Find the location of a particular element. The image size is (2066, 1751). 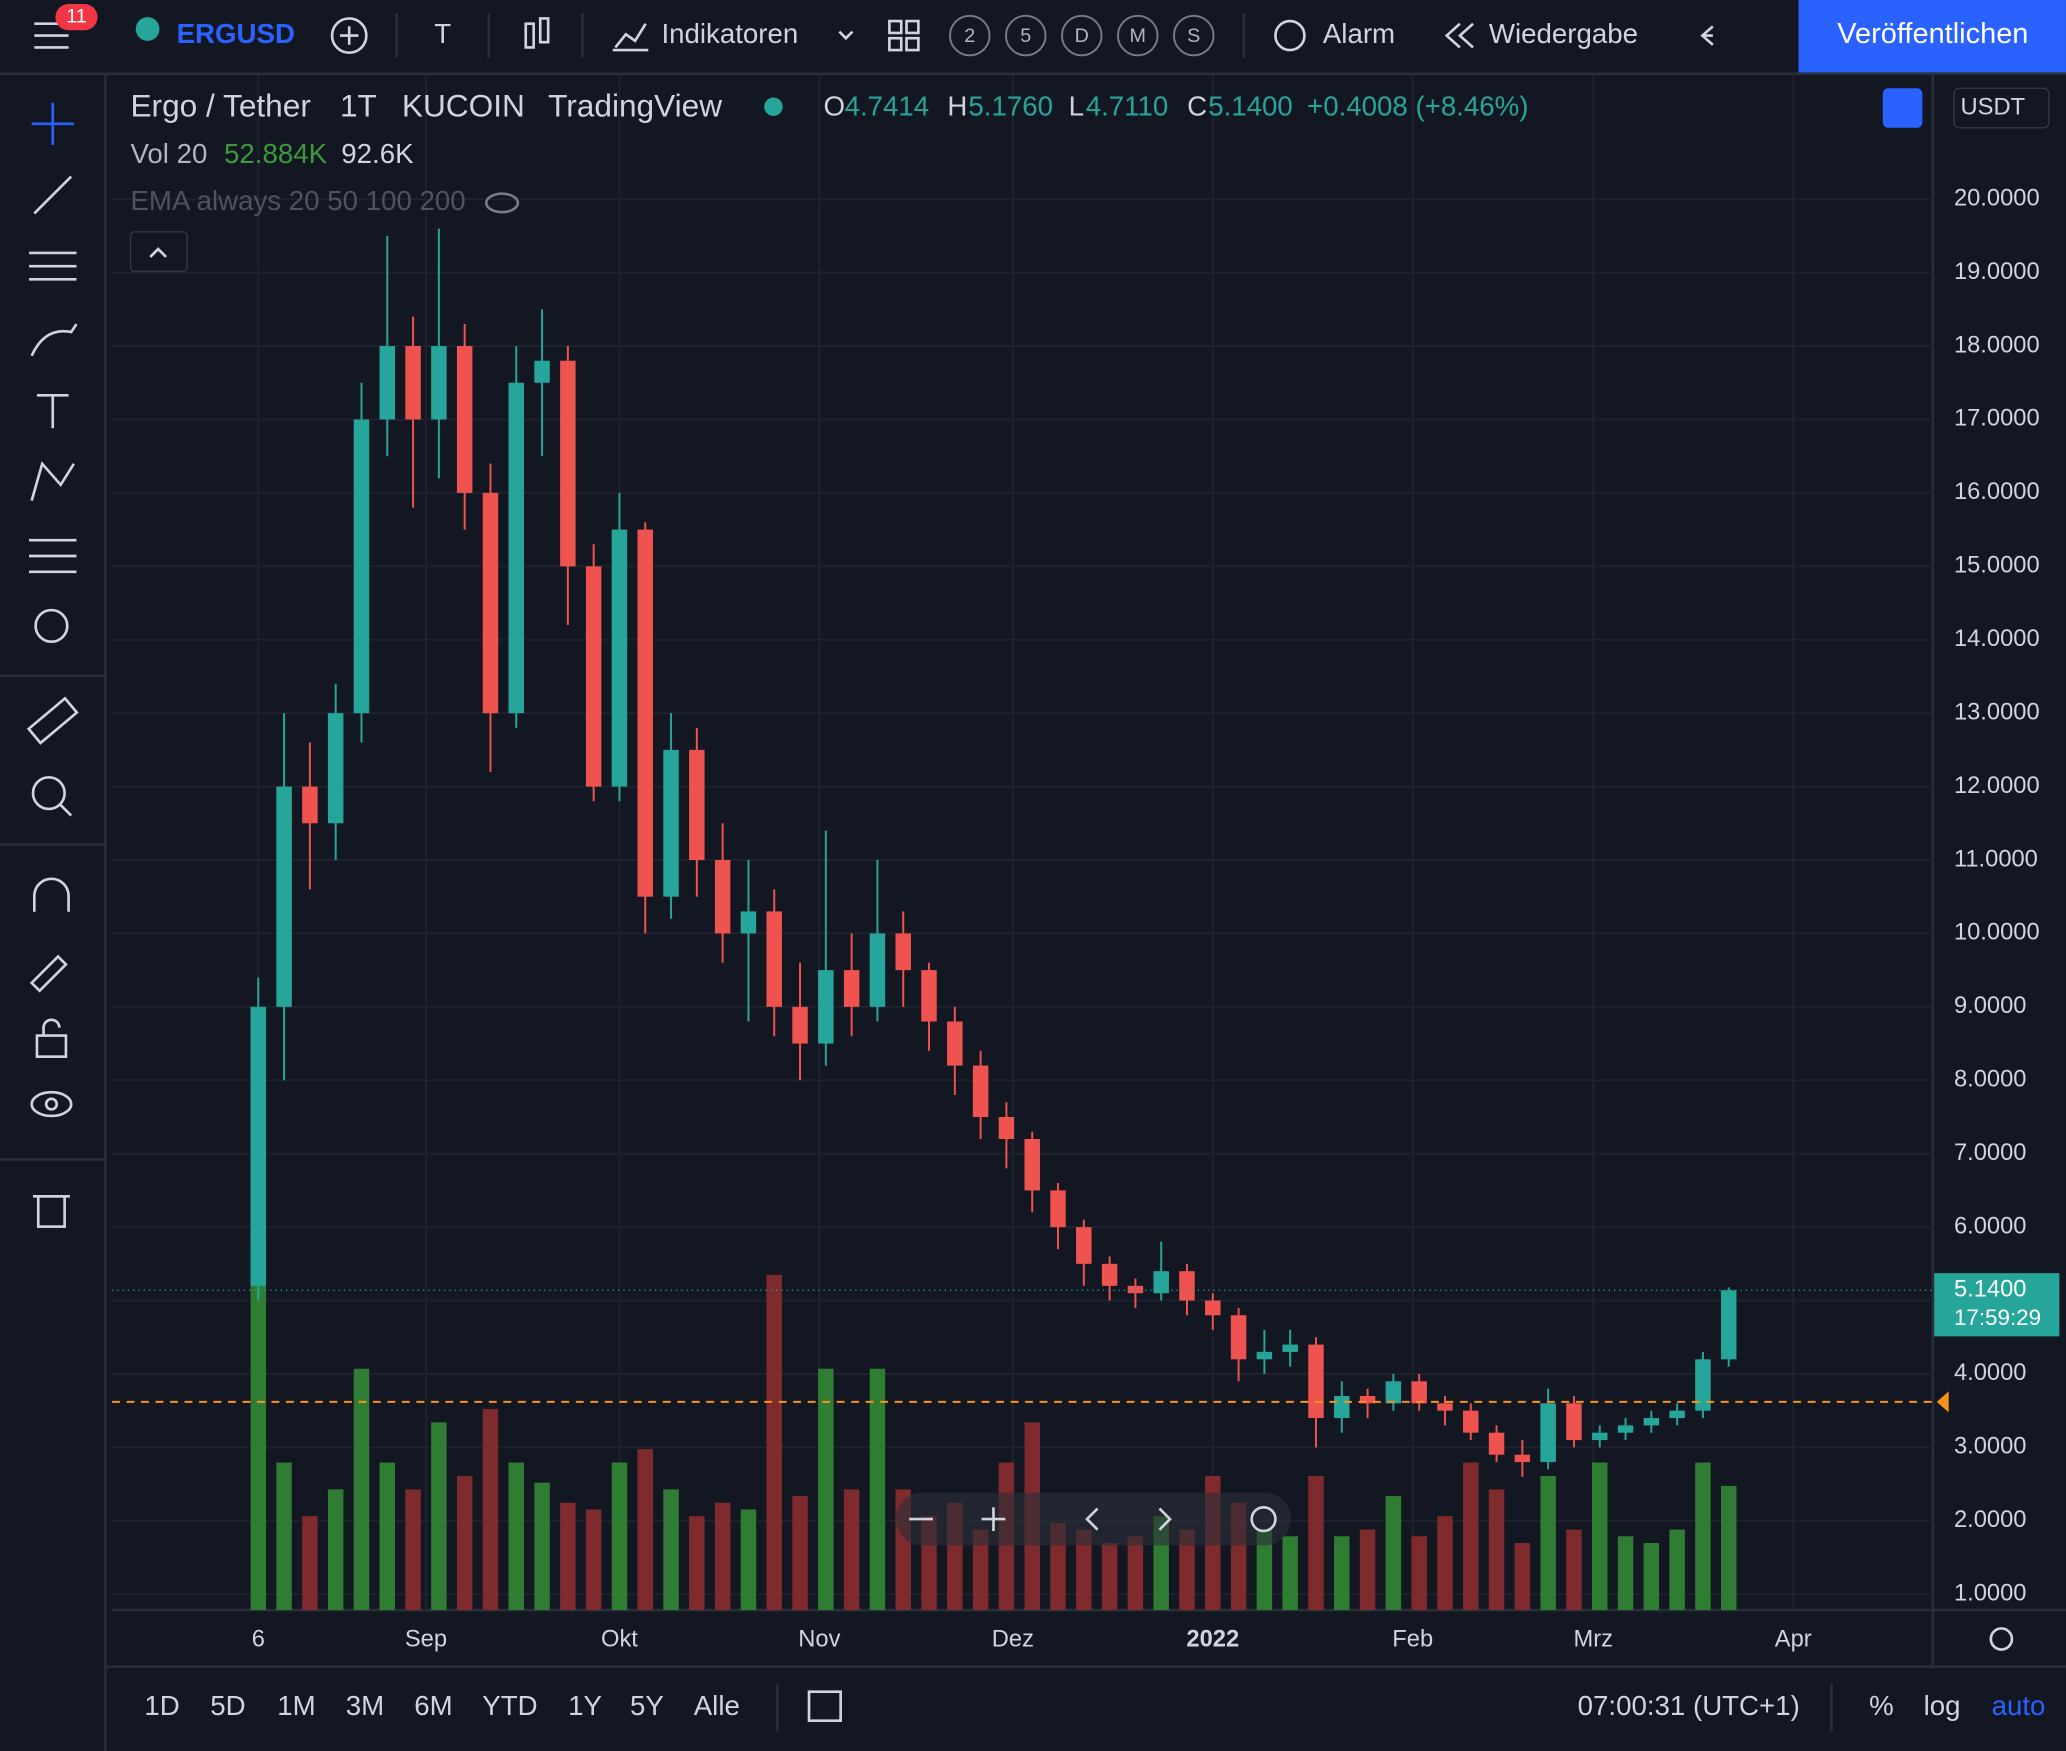

zoom-tool is located at coordinates (48, 793).